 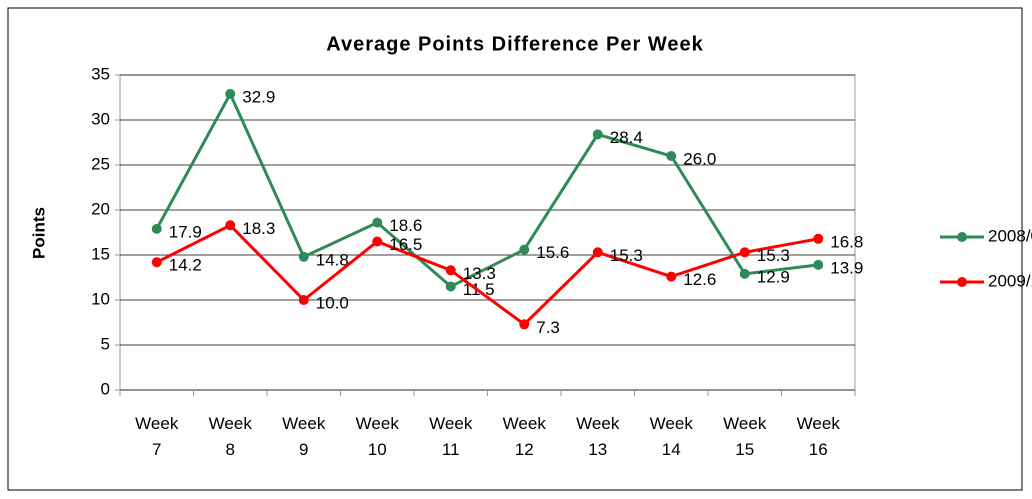 What do you see at coordinates (377, 436) in the screenshot?
I see `x-tick-label: Week 10` at bounding box center [377, 436].